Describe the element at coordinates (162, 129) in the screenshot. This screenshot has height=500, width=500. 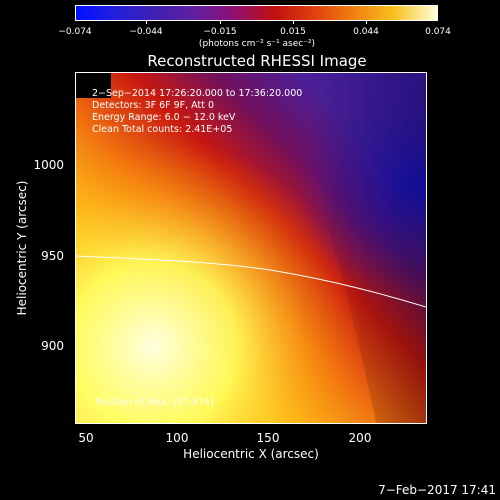
I see `info-clean-counts: Clean Total counts: 2.41E+05` at that location.